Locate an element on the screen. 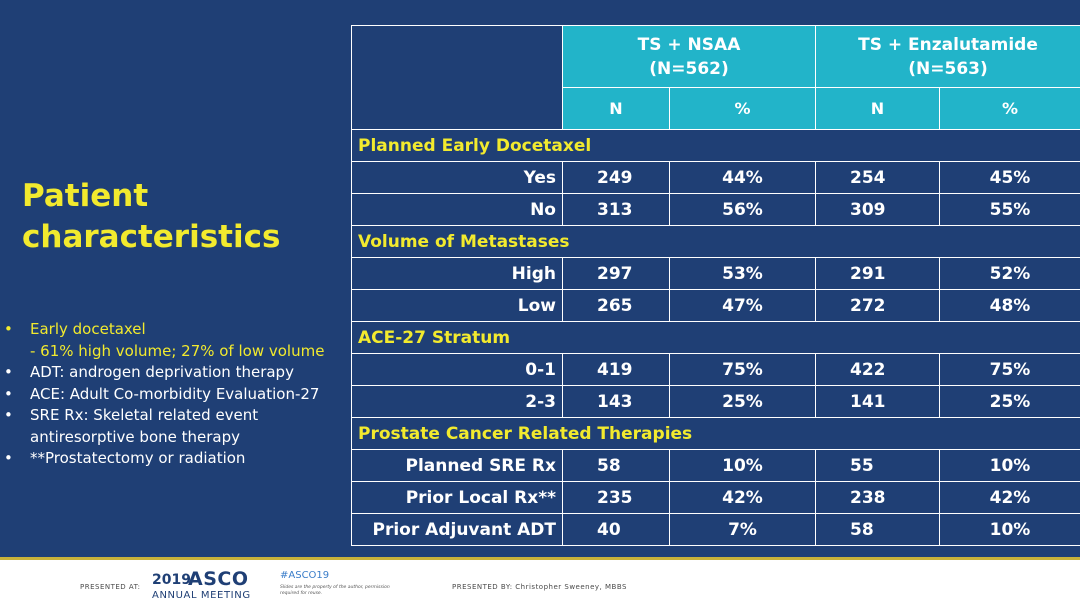 This screenshot has width=1080, height=610. note-item: **Prostatectomy or radiation is located at coordinates (176, 459).